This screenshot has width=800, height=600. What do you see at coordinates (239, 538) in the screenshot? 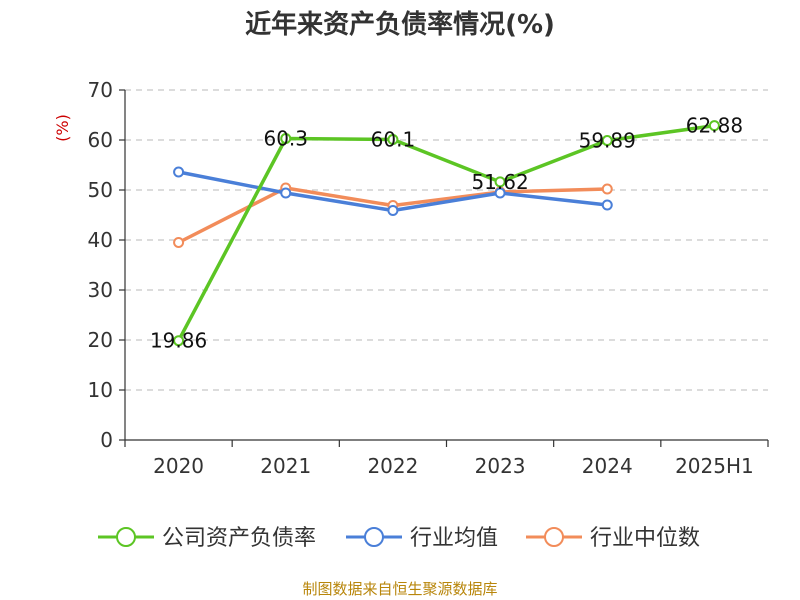
I see `legend-label: 公司资产负债率` at bounding box center [239, 538].